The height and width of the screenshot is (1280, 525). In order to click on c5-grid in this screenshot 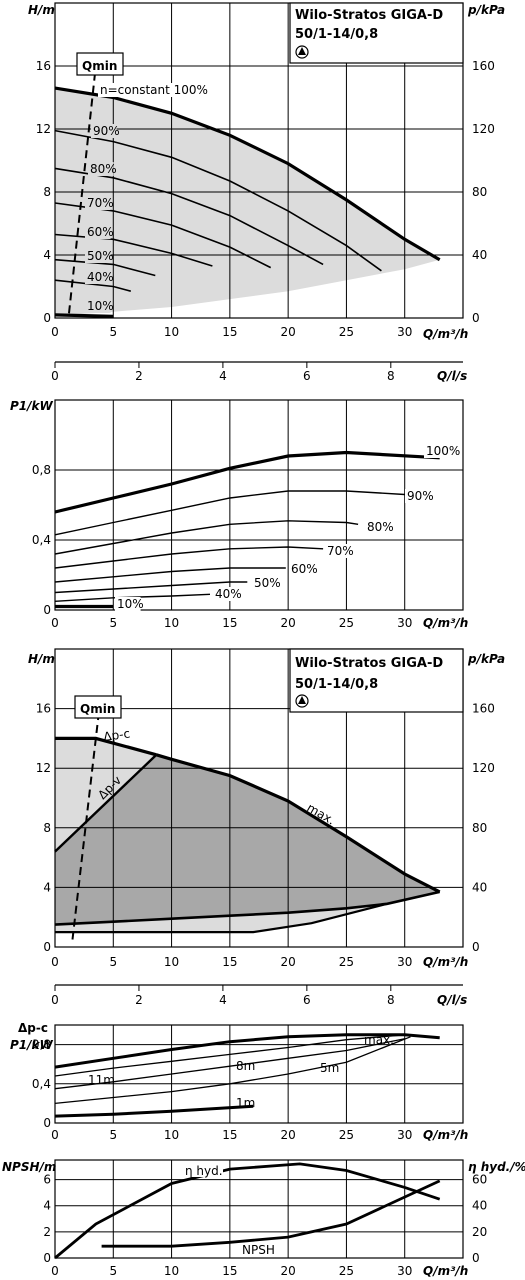, I will do `click(259, 1209)`.